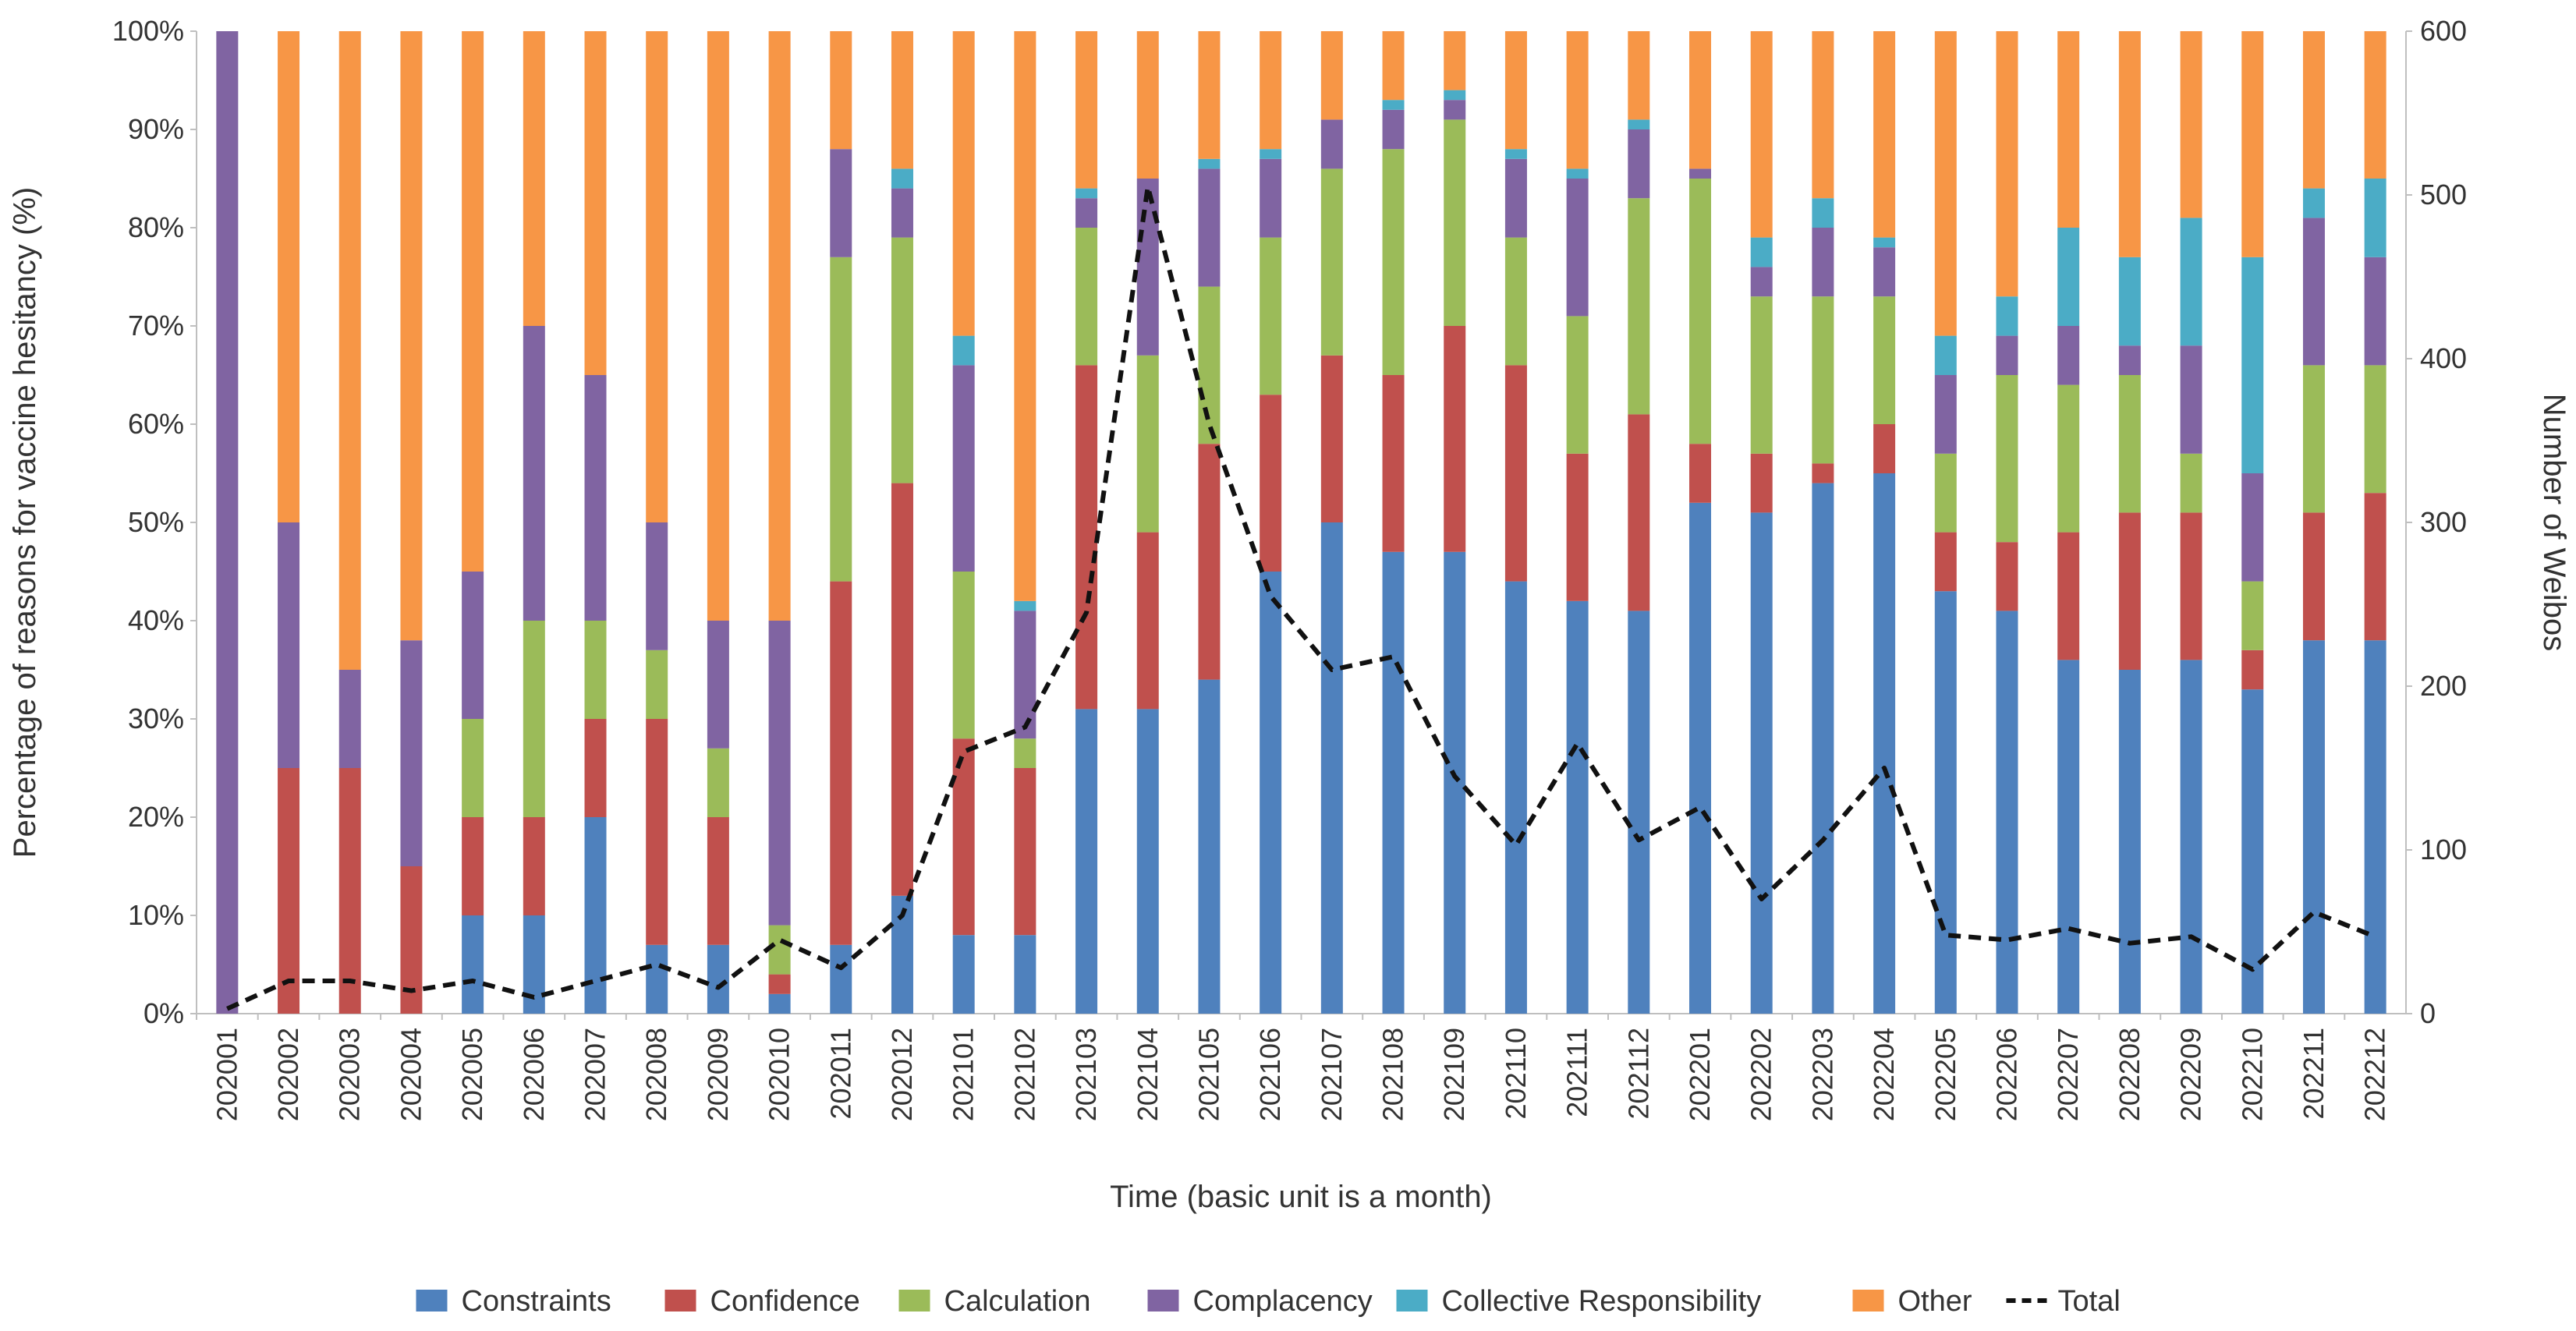  Describe the element at coordinates (1024, 1074) in the screenshot. I see `x-tick-label: 202102` at that location.